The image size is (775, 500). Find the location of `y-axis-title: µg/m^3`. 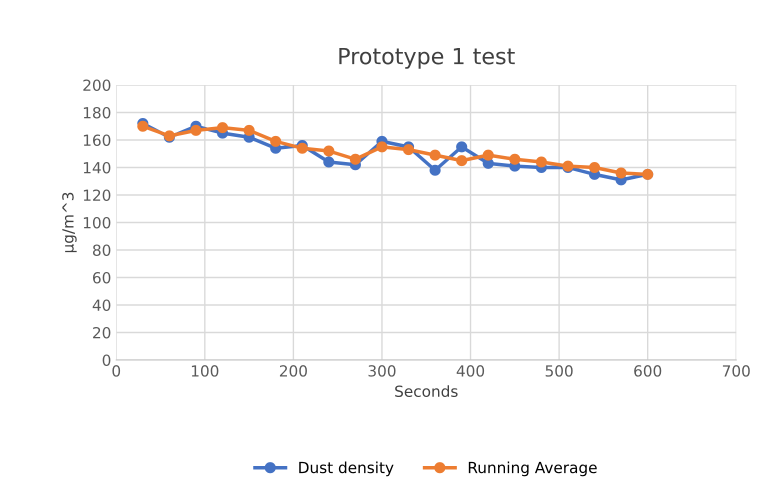

y-axis-title: µg/m^3 is located at coordinates (69, 222).